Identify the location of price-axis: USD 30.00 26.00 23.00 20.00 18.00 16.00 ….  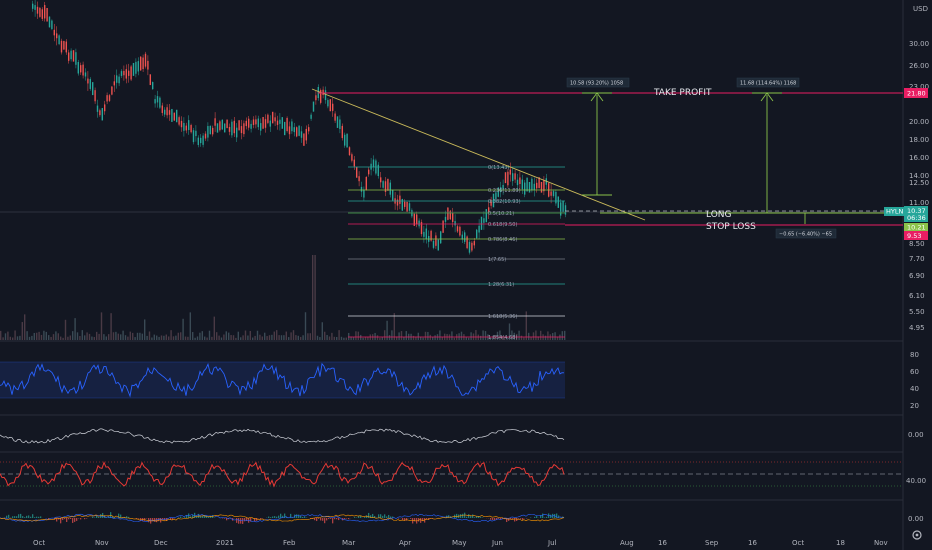
(919, 168).